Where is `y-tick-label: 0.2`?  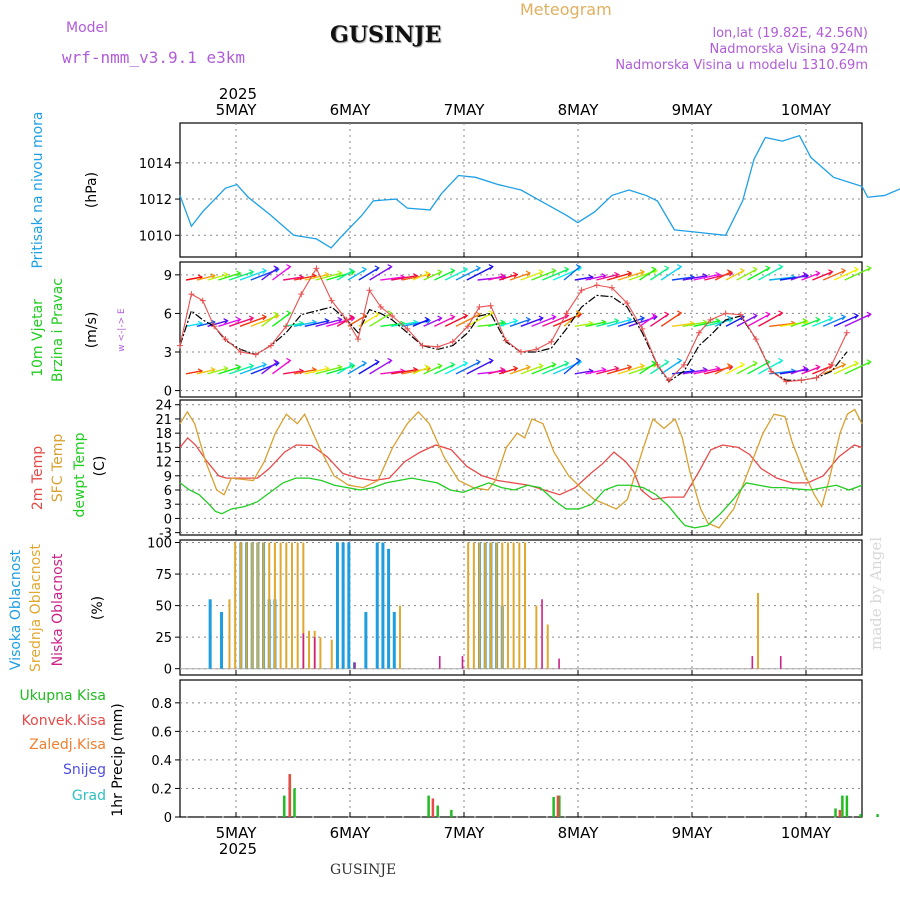
y-tick-label: 0.2 is located at coordinates (161, 789).